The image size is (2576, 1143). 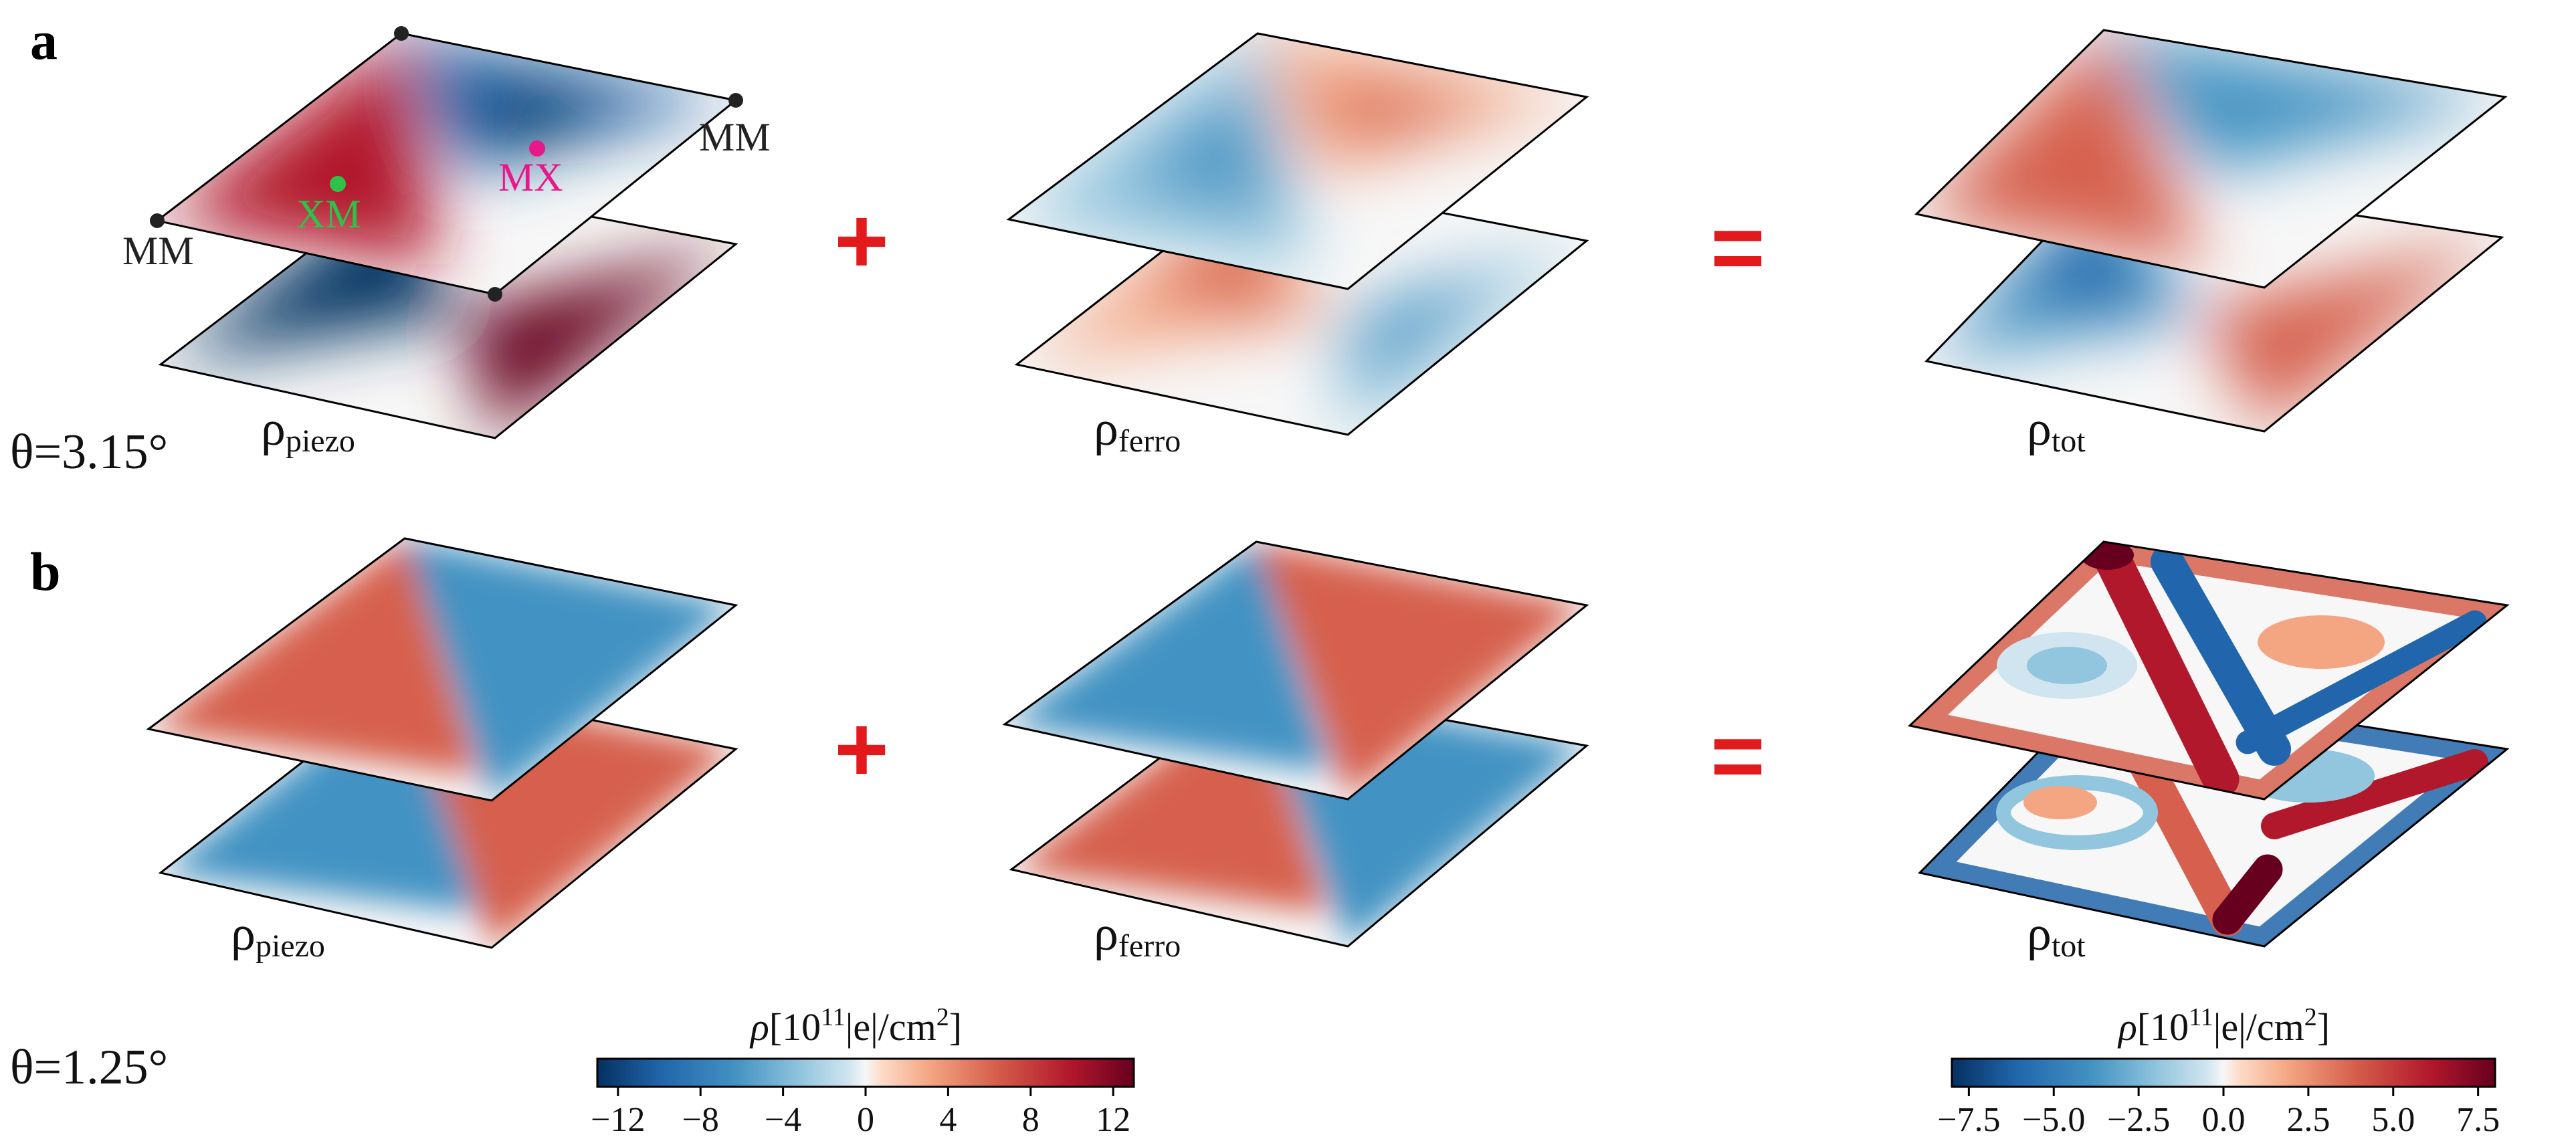 What do you see at coordinates (338, 184) in the screenshot?
I see `xm-site-marker` at bounding box center [338, 184].